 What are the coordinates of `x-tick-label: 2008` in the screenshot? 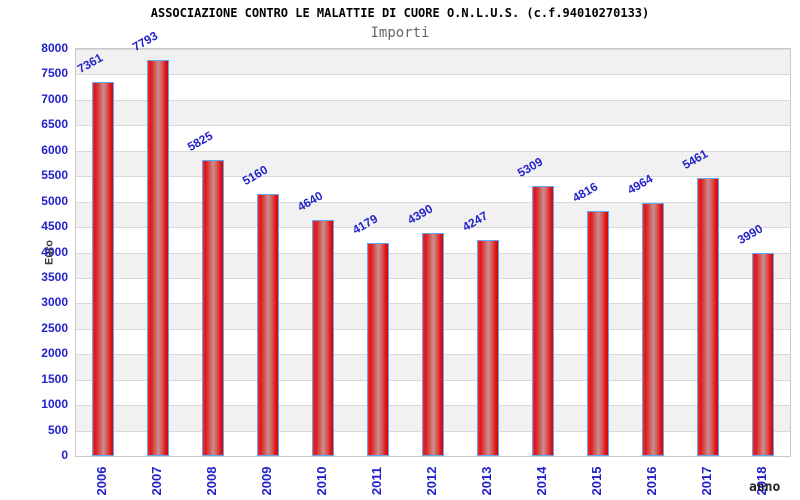 It's located at (212, 481).